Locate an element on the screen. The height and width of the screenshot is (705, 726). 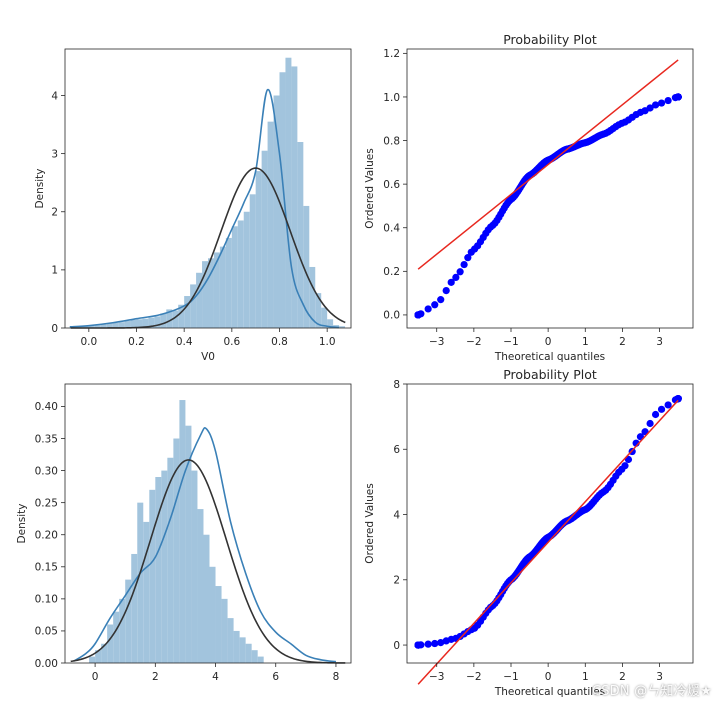
y-tick-label: 0.8 is located at coordinates (391, 141).